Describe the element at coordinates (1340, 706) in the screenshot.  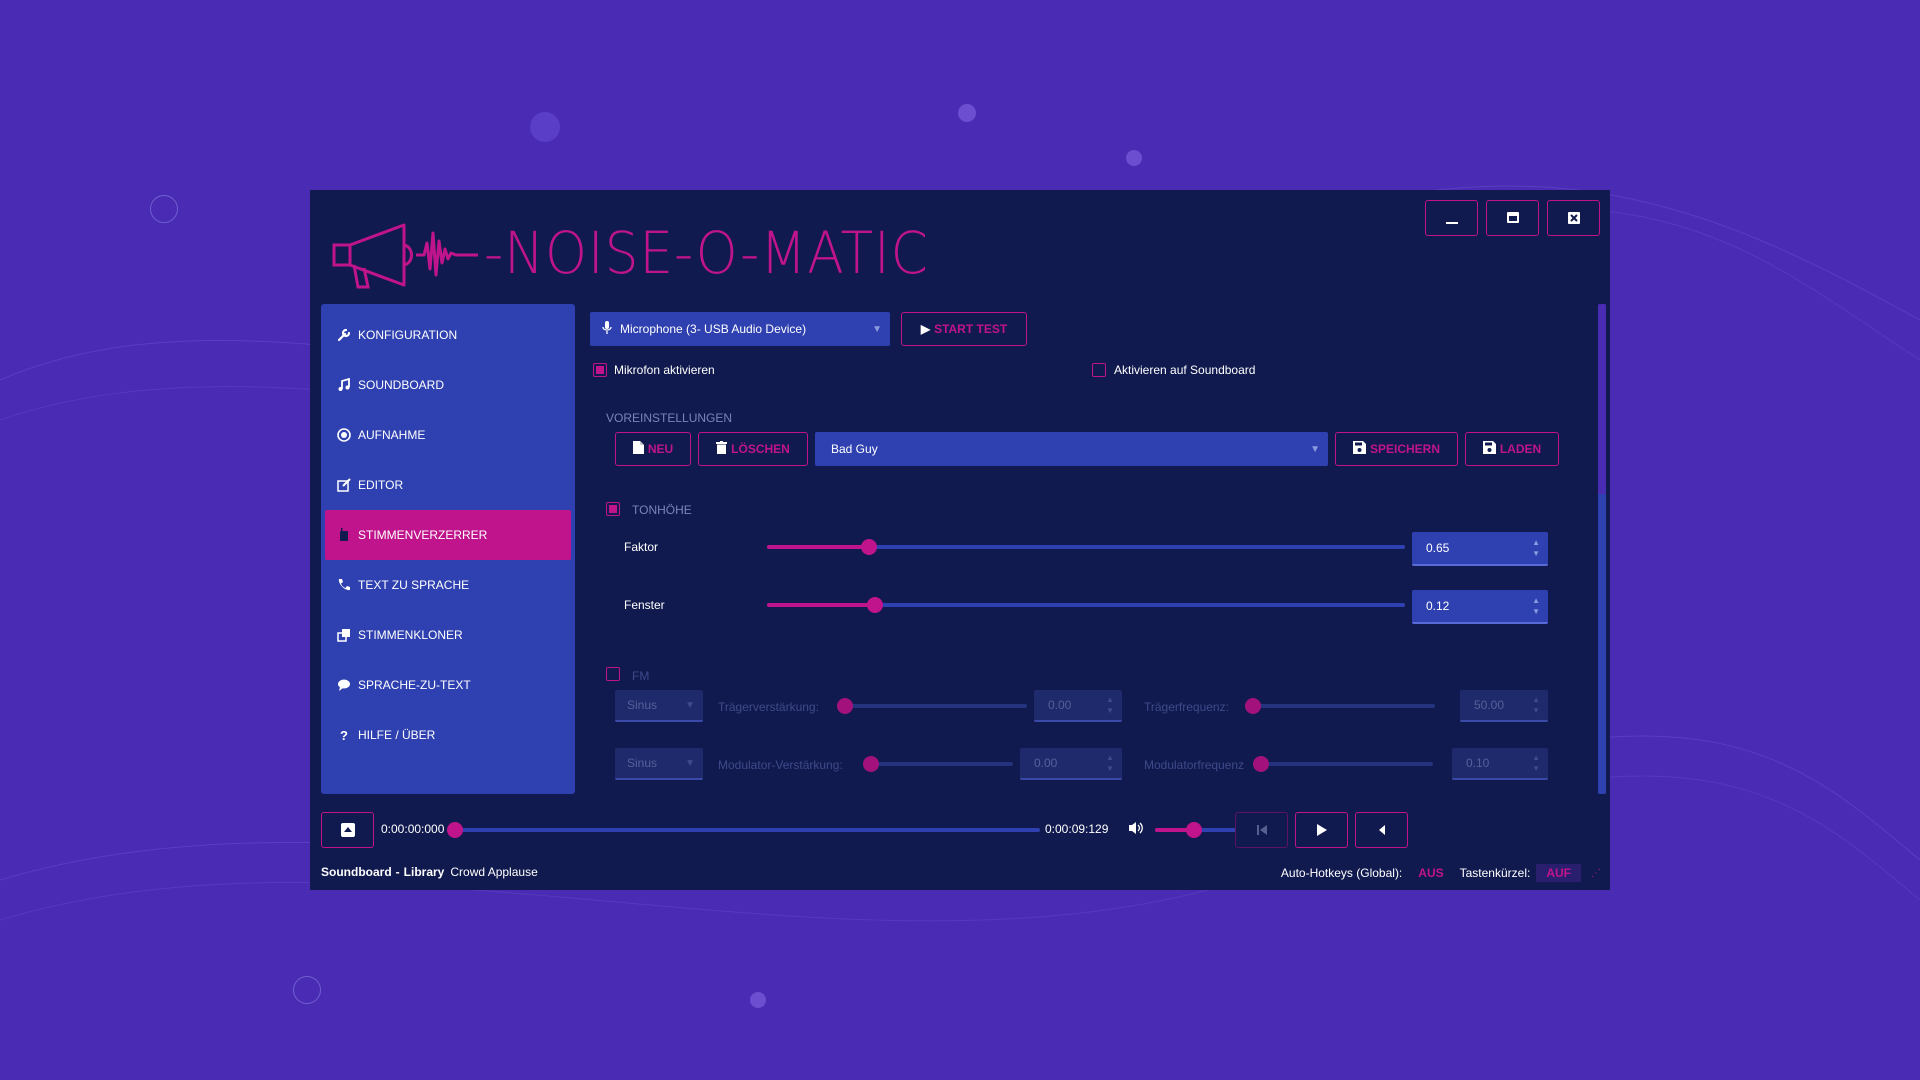
I see `carrier-freq-slider` at that location.